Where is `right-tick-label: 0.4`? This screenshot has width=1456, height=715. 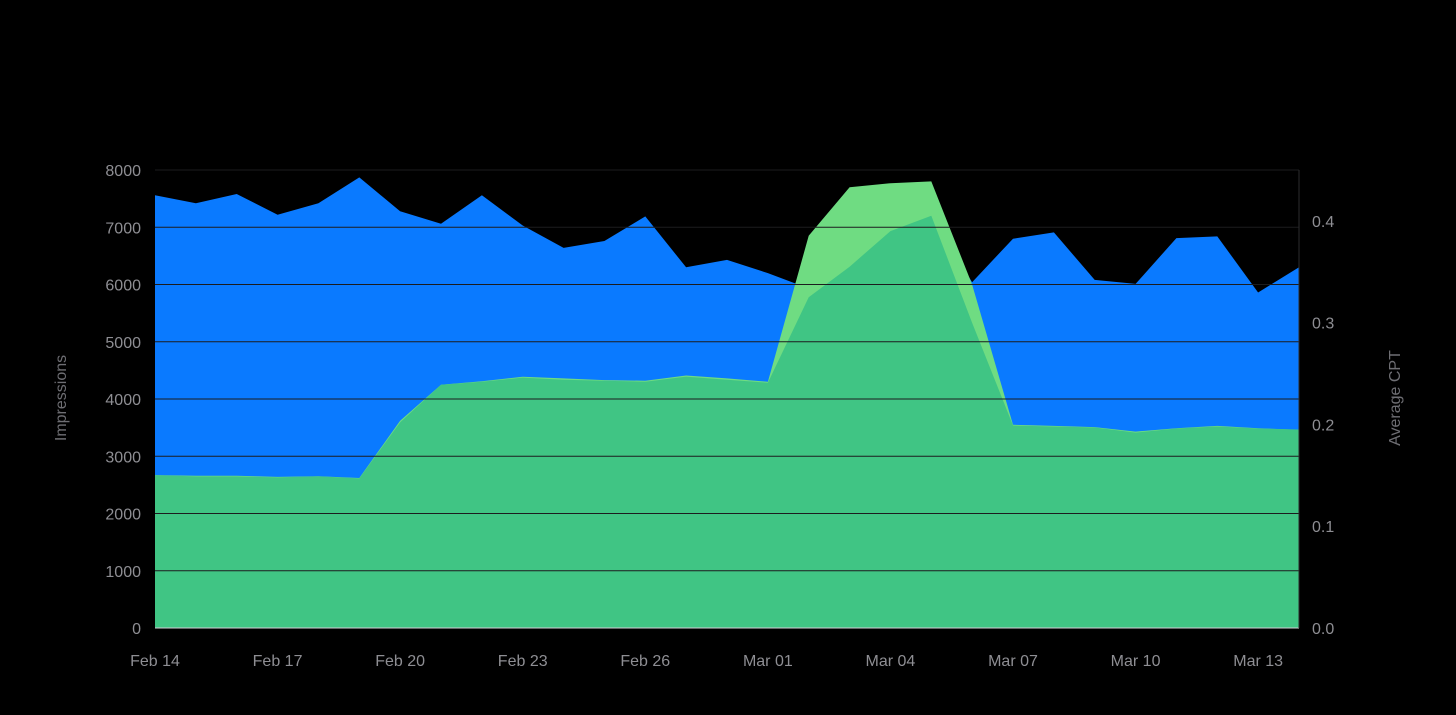 right-tick-label: 0.4 is located at coordinates (1323, 222).